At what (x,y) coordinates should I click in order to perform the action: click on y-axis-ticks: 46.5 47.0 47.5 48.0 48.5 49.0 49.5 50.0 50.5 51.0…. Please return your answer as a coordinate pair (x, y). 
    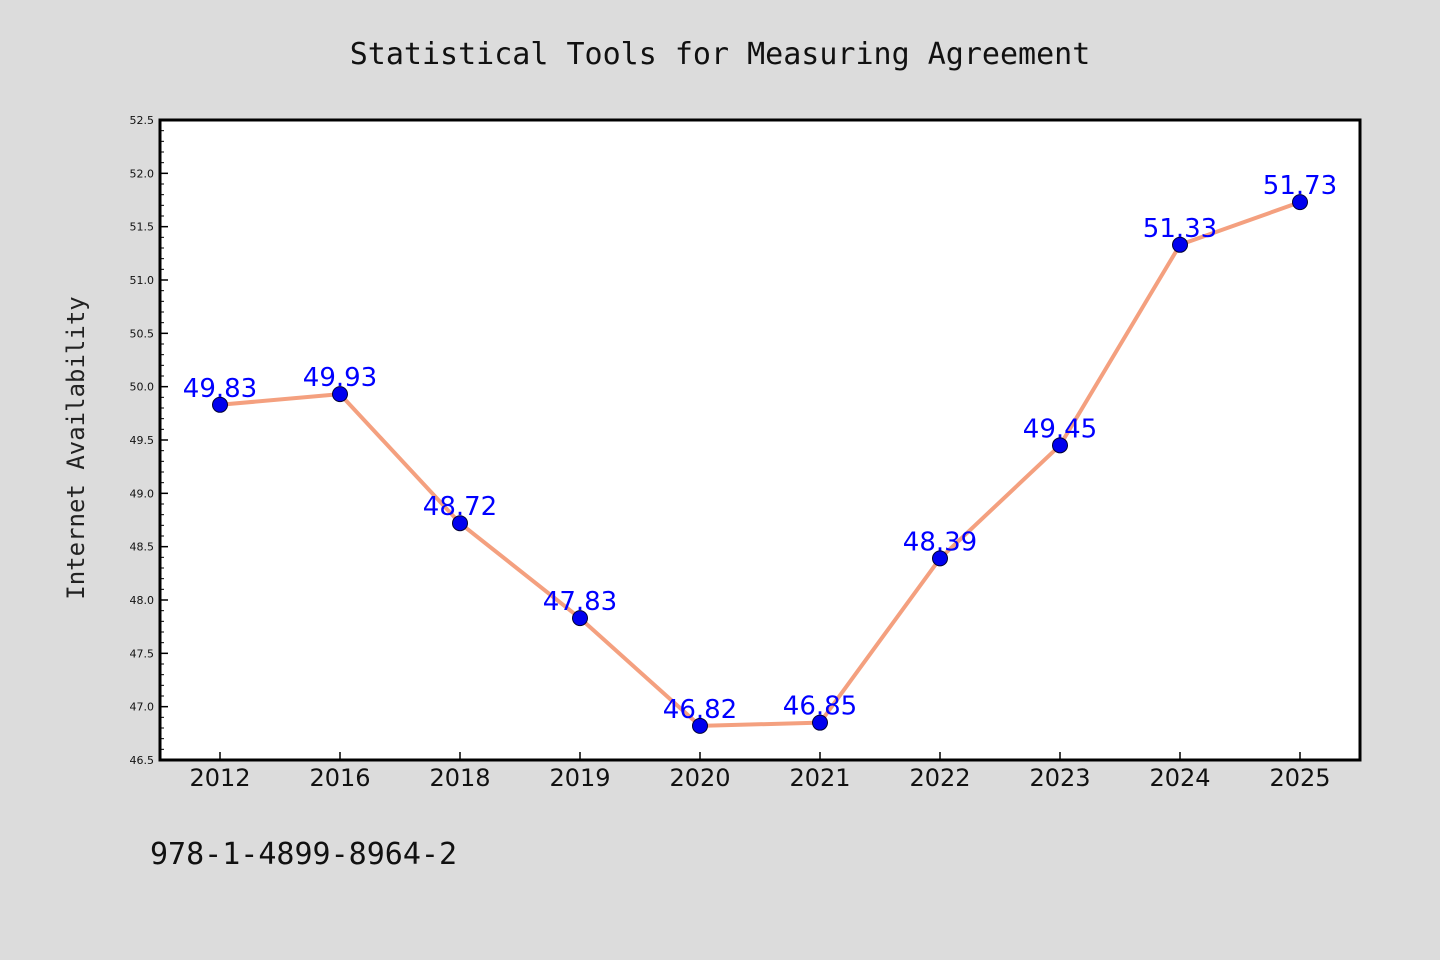
    Looking at the image, I should click on (149, 440).